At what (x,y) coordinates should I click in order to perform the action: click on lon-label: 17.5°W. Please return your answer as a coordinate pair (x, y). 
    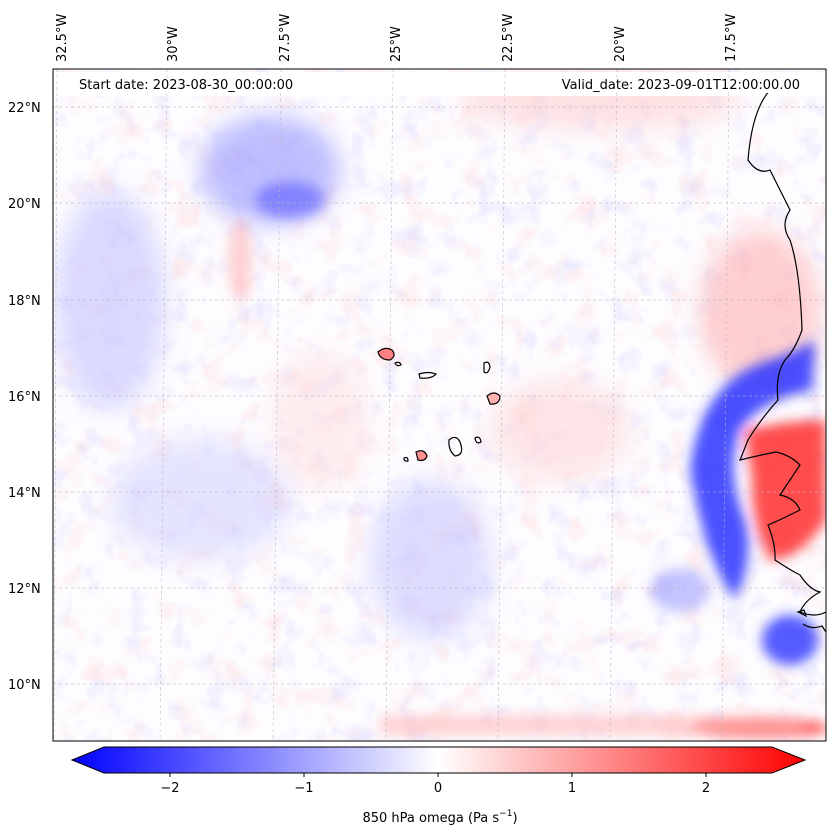
    Looking at the image, I should click on (731, 38).